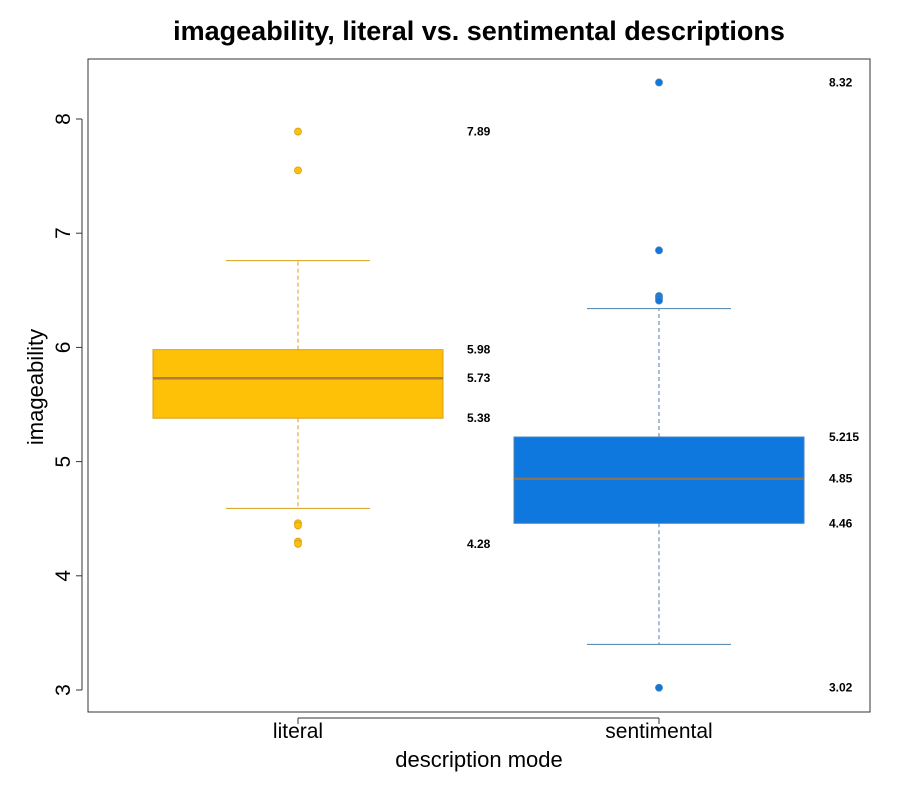  What do you see at coordinates (63, 462) in the screenshot?
I see `y-tick-label: 5` at bounding box center [63, 462].